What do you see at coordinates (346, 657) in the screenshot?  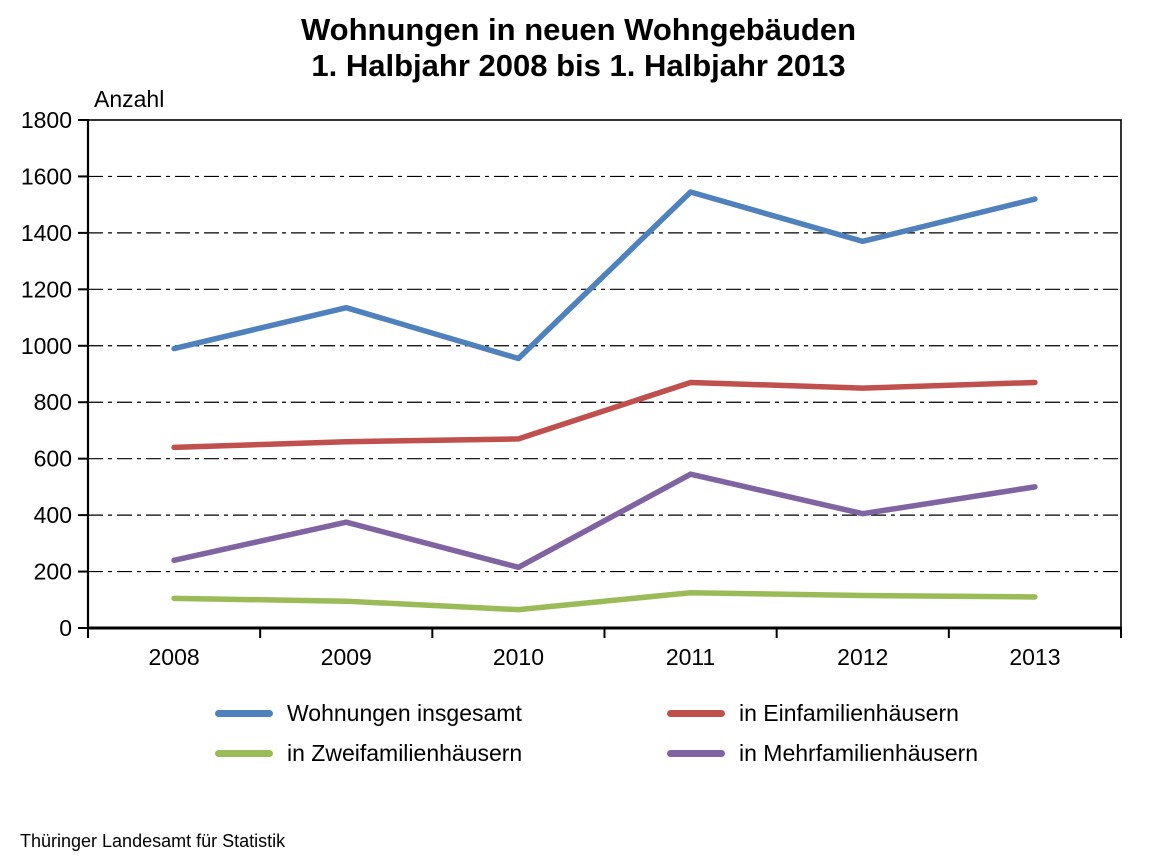 I see `x-tick-label: 2009` at bounding box center [346, 657].